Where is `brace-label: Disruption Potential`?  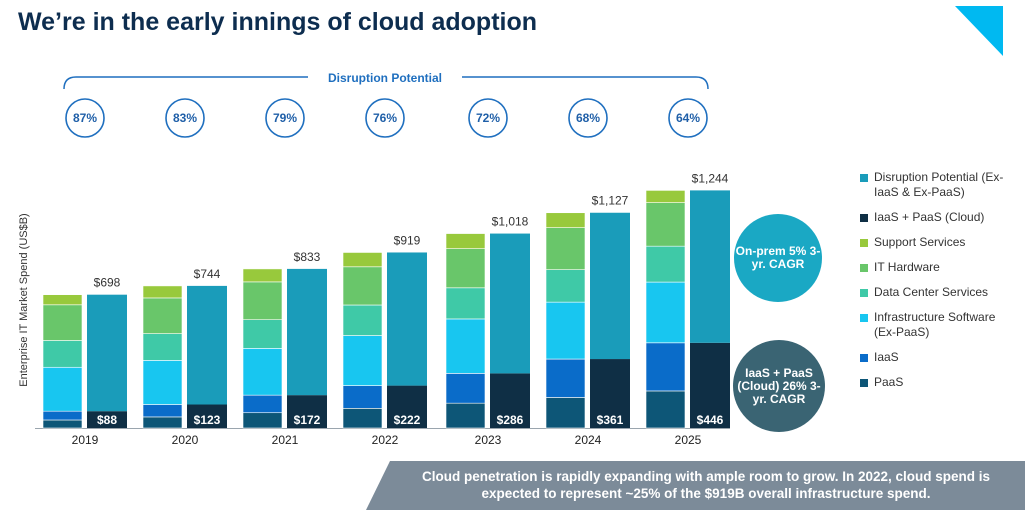 brace-label: Disruption Potential is located at coordinates (385, 78).